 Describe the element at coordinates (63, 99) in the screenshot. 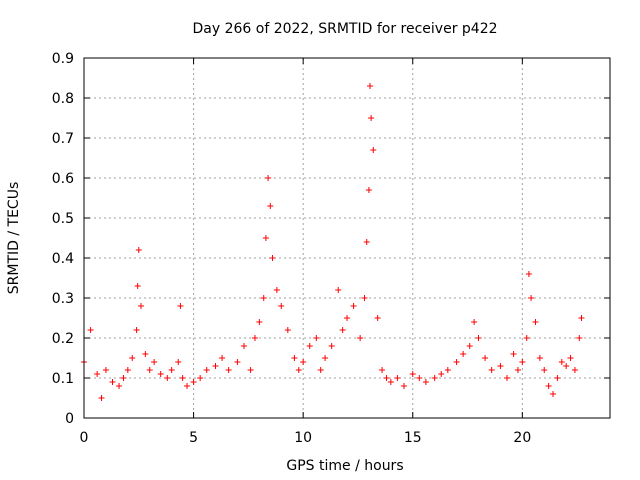

I see `y-tick-label: 0.8` at that location.